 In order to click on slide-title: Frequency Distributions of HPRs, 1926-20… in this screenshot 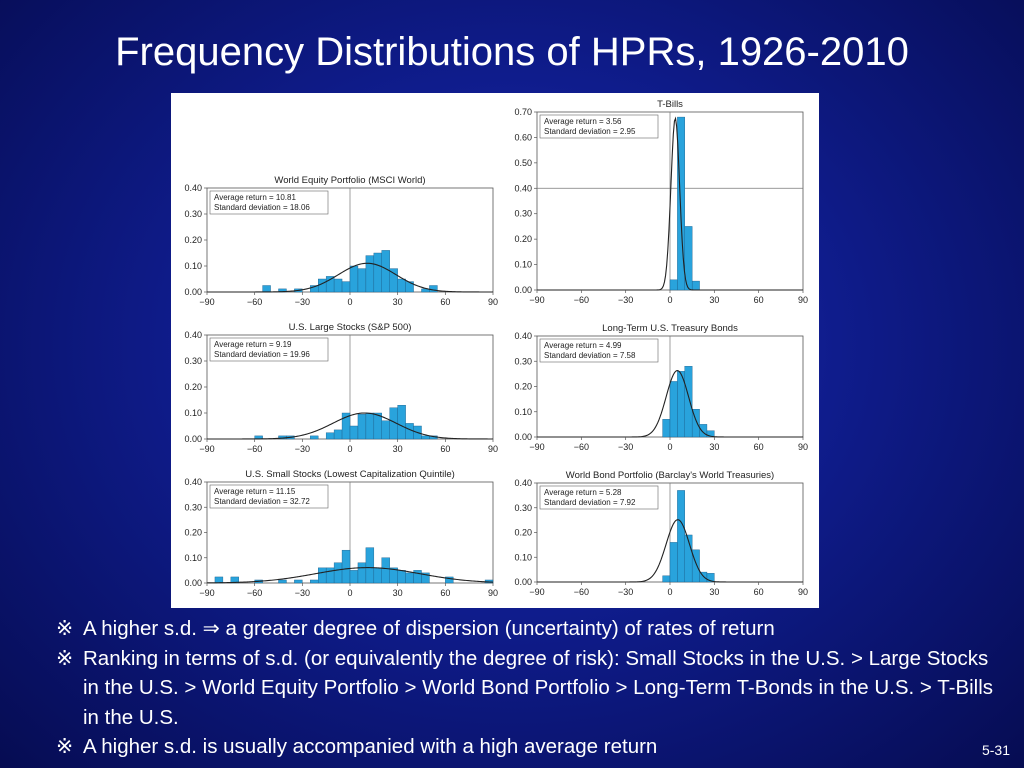, I will do `click(512, 52)`.